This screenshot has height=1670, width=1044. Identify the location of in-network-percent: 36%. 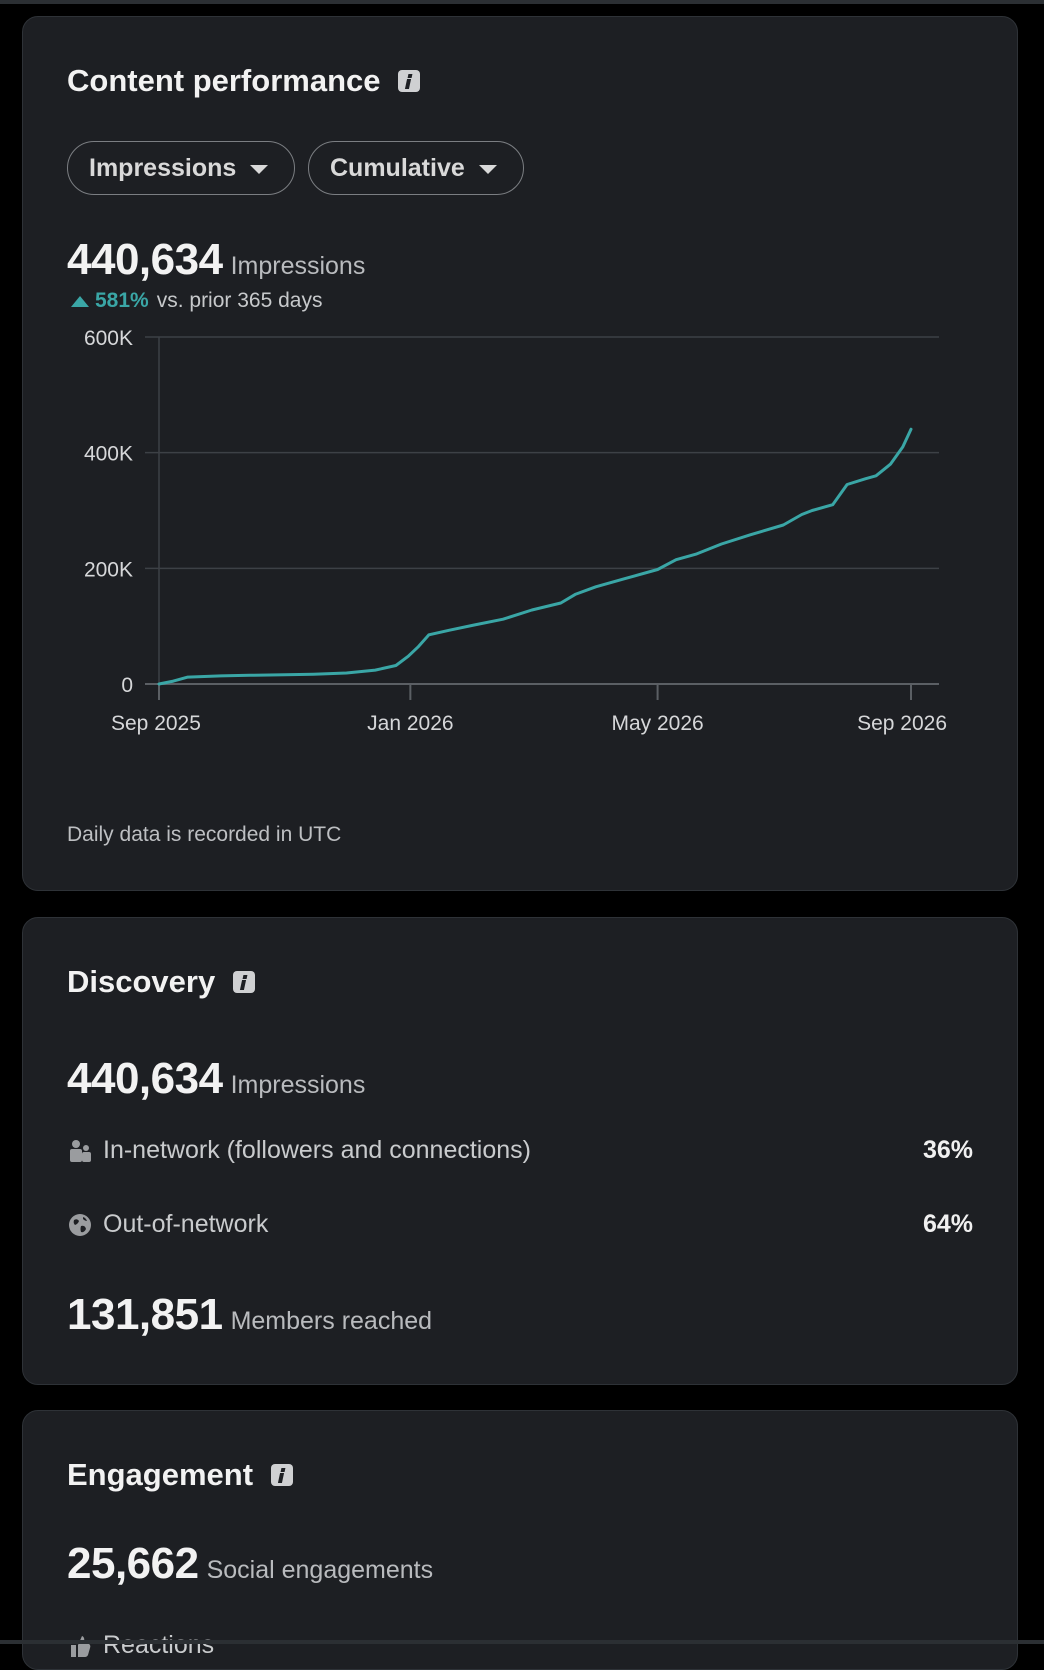
(947, 1150).